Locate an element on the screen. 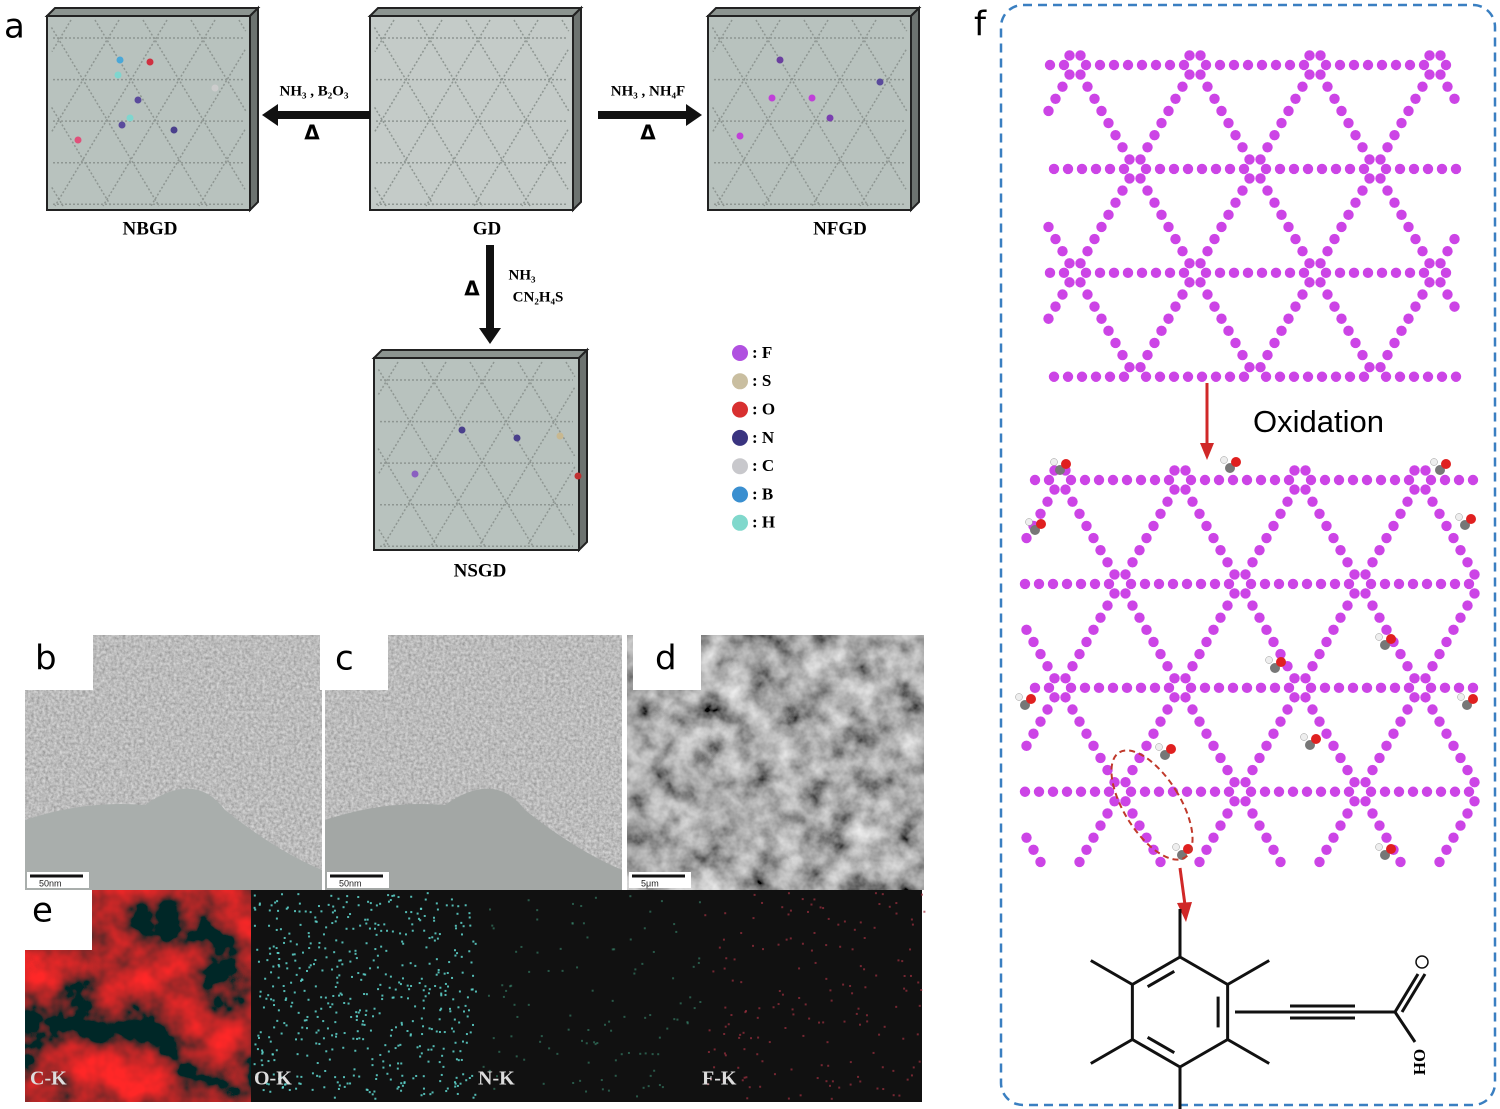  oxygen-atom is located at coordinates (1066, 464).